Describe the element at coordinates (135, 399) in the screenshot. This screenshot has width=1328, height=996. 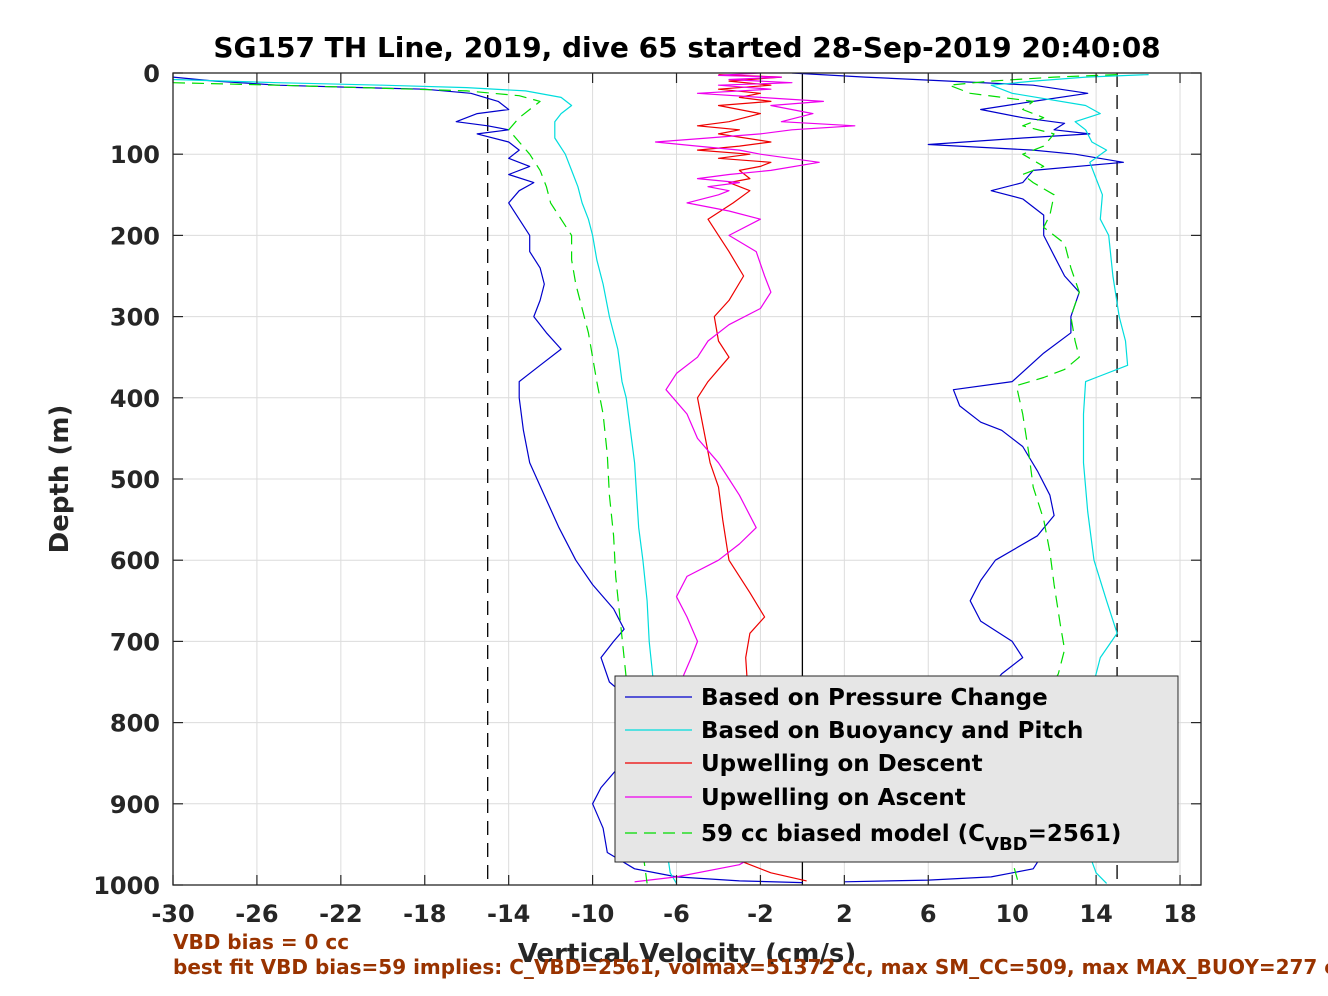
I see `y-tick-label: 400` at that location.